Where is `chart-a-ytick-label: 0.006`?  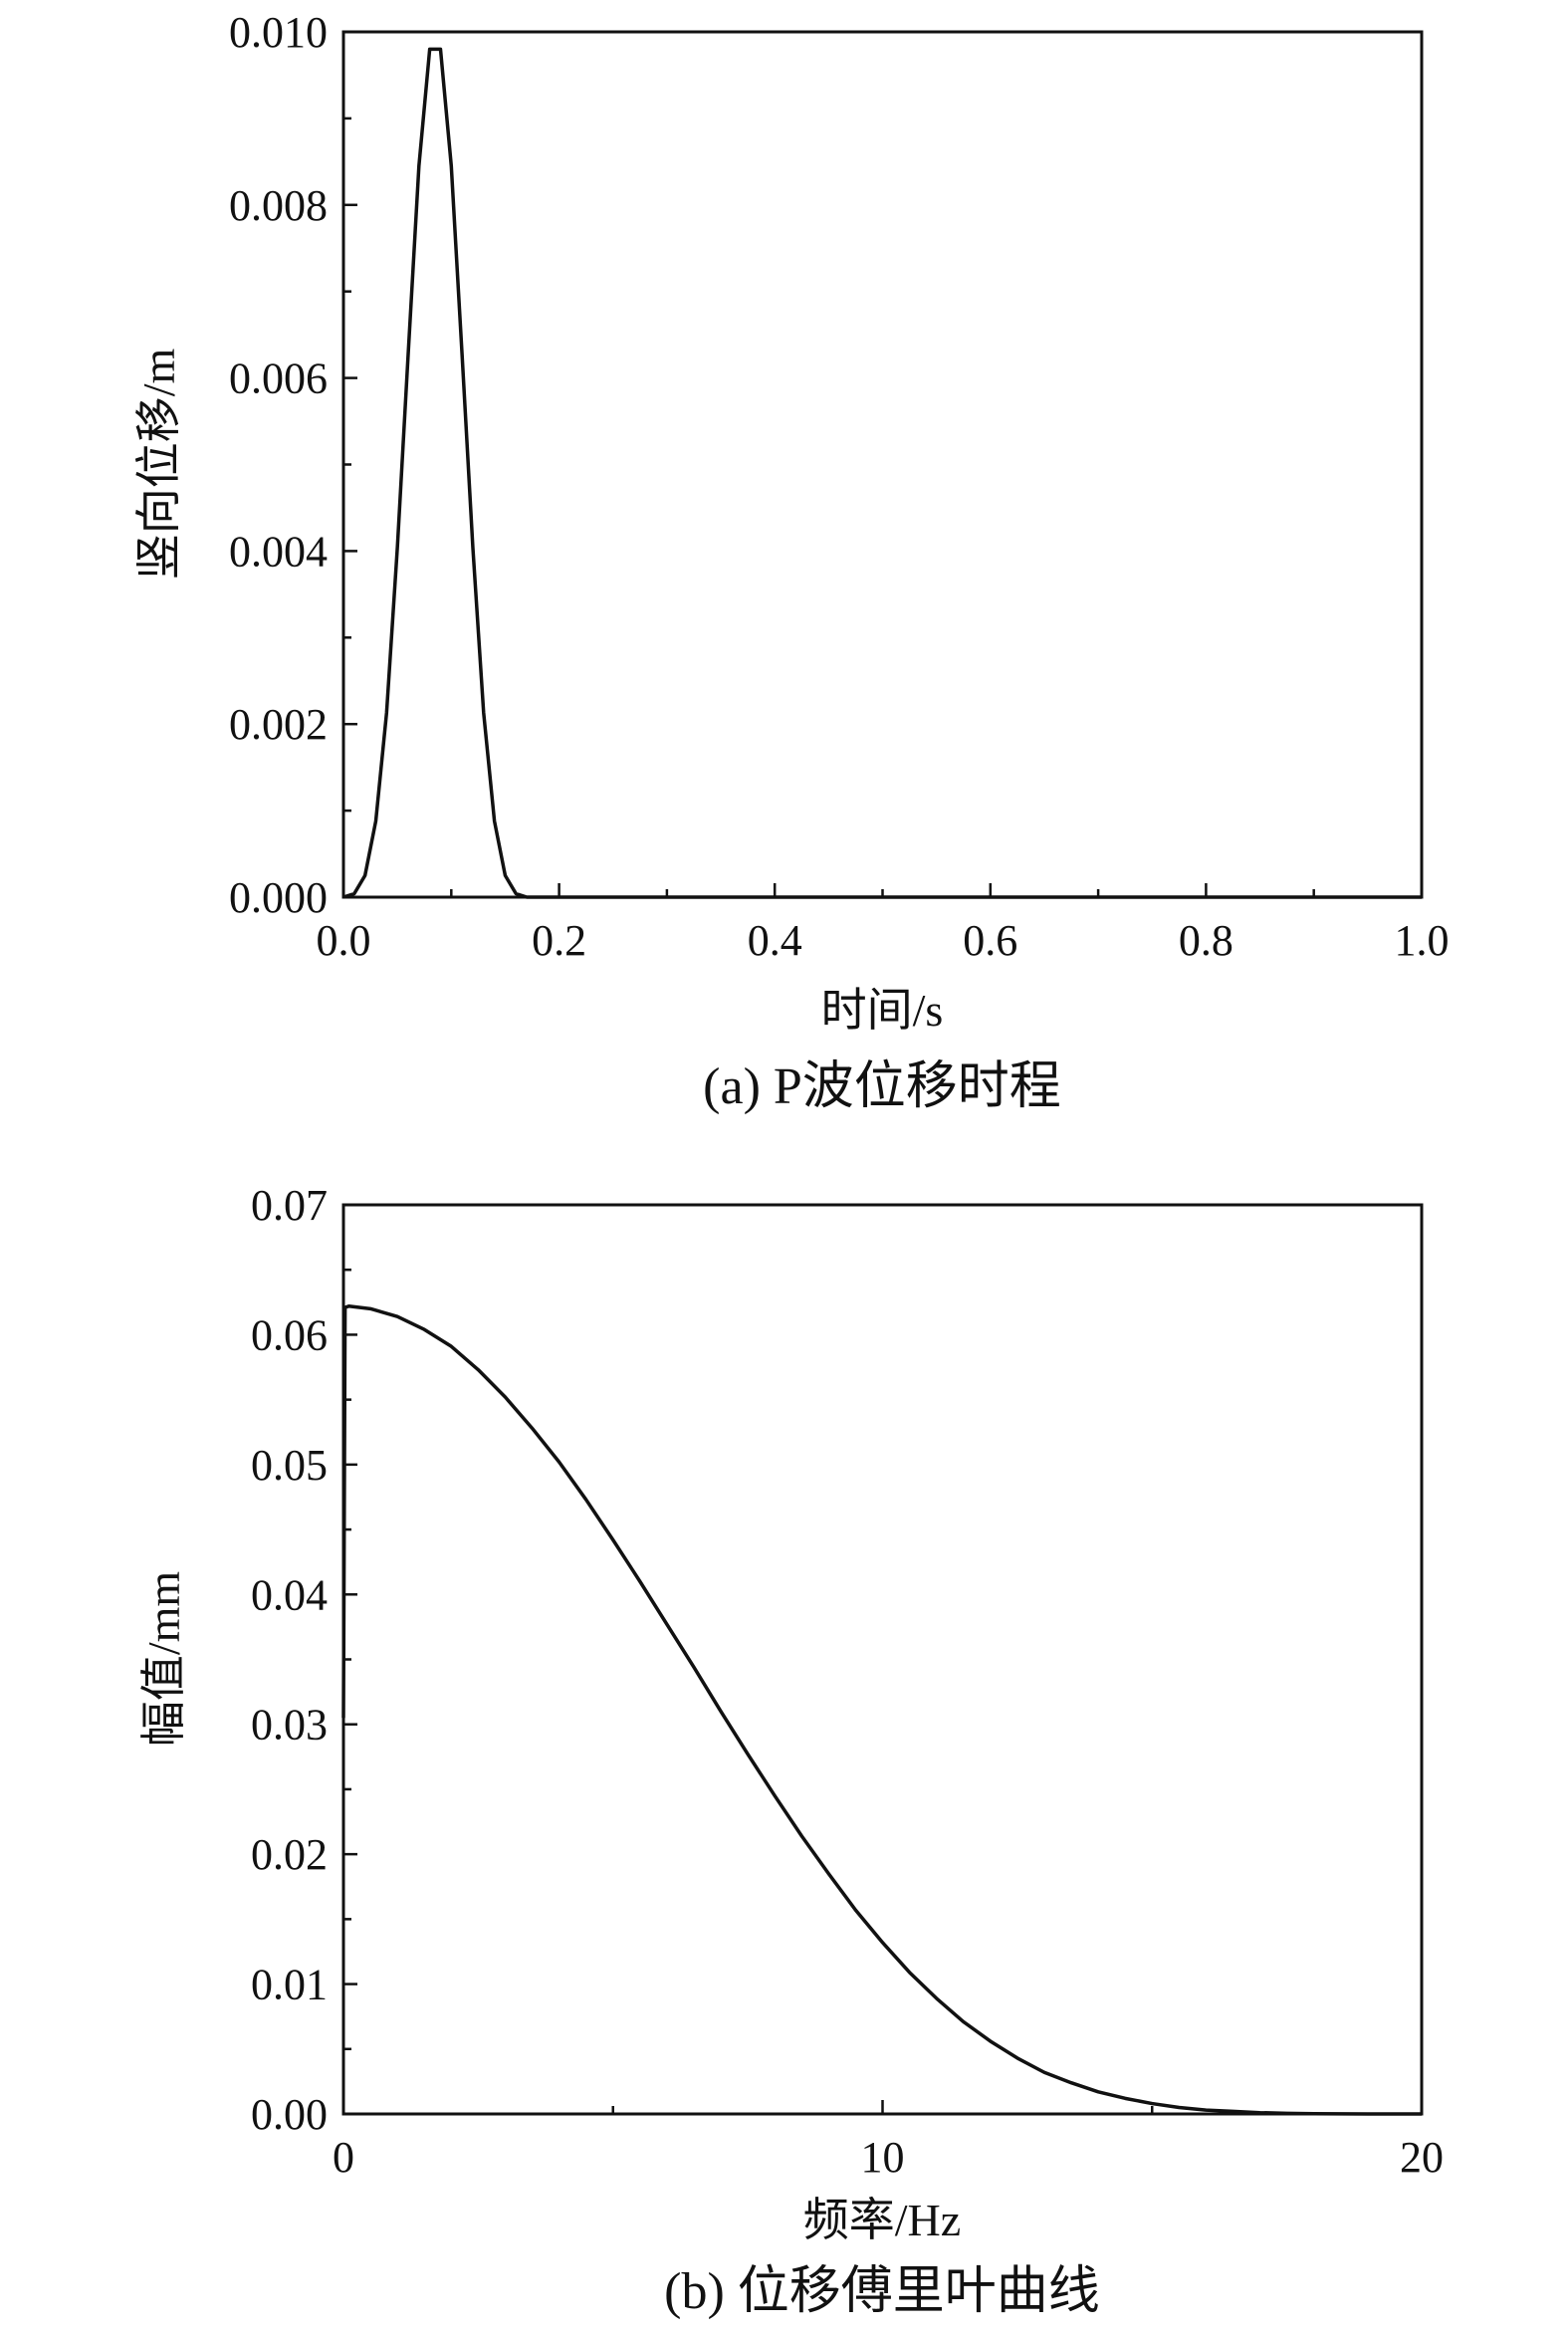
chart-a-ytick-label: 0.006 is located at coordinates (279, 378).